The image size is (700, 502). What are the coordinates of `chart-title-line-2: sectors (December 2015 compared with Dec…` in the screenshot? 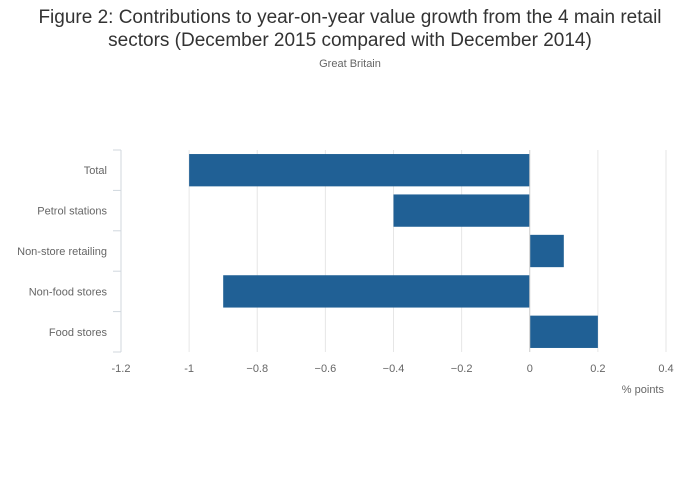 It's located at (350, 40).